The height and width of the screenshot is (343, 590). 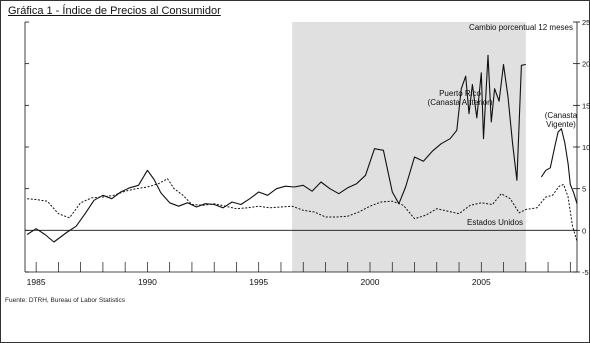 I want to click on series-annotation: (Canasta, so click(x=561, y=115).